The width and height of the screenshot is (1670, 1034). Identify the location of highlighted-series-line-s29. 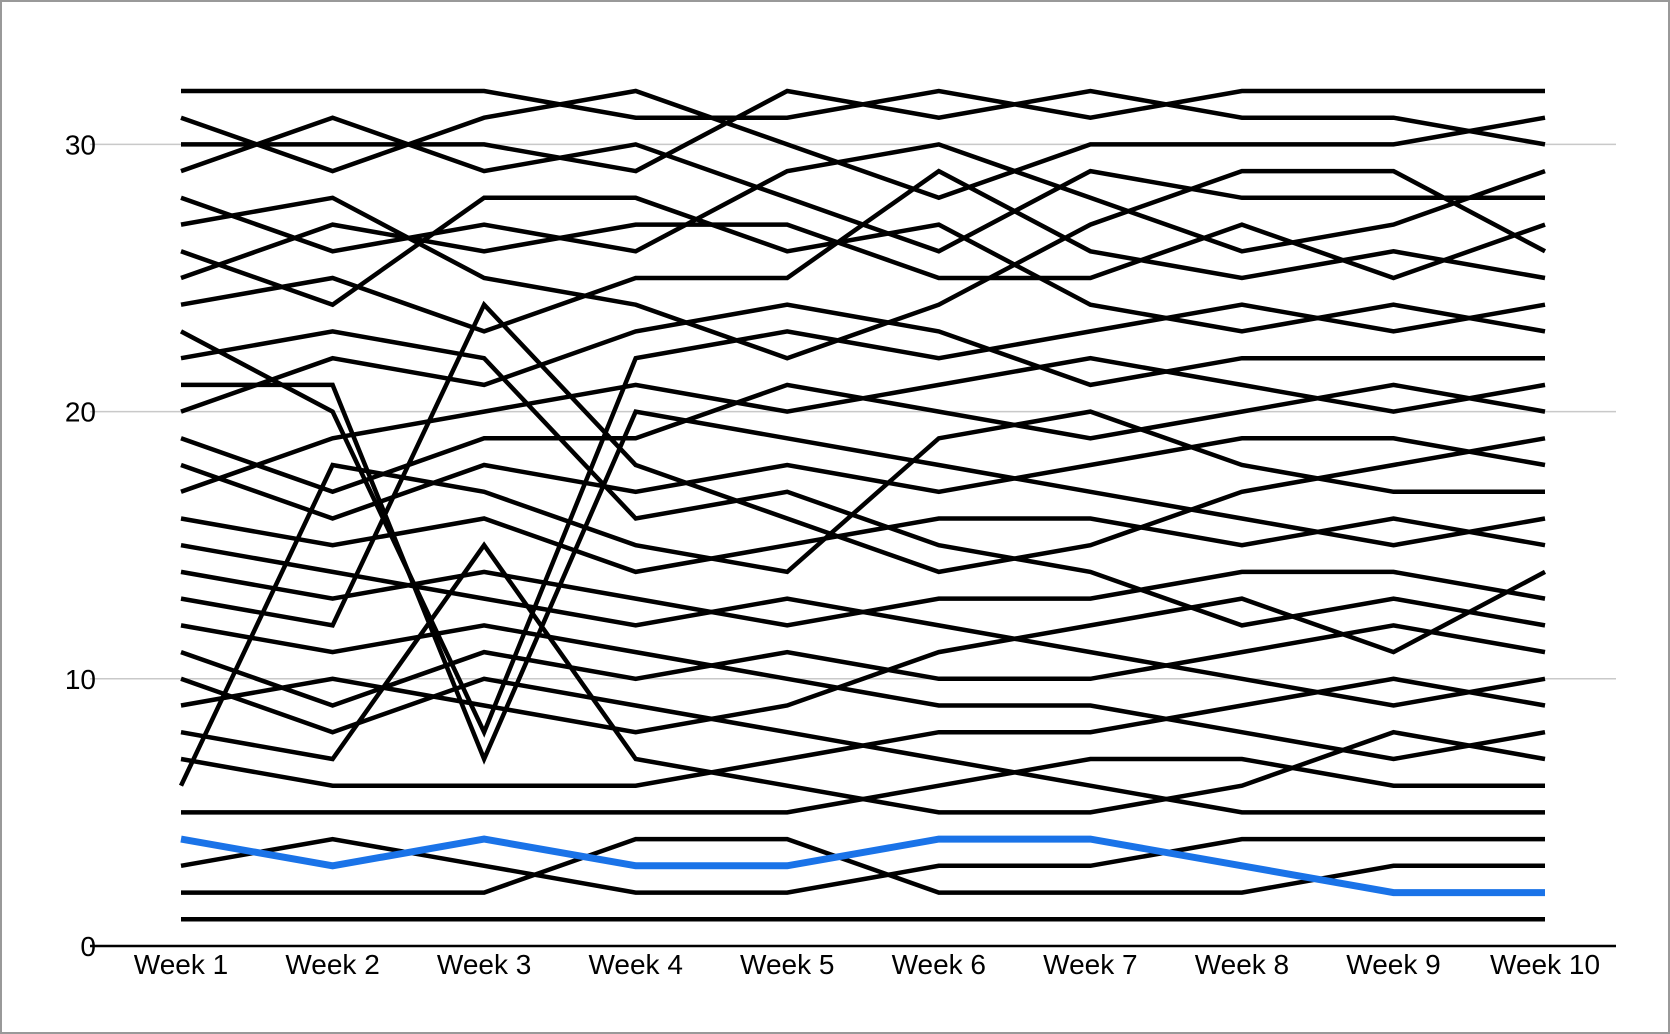
(862, 866).